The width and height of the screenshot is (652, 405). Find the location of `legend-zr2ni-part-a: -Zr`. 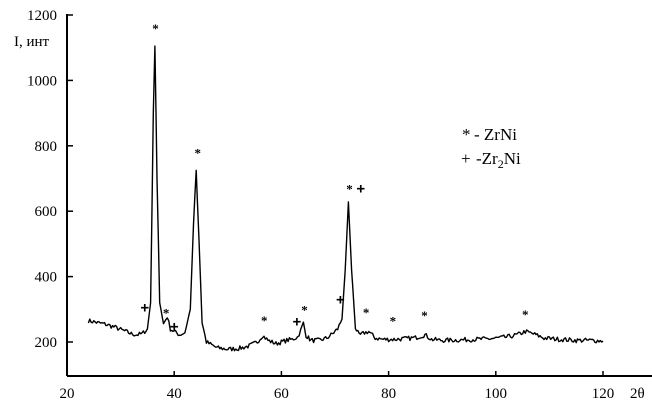

legend-zr2ni-part-a: -Zr is located at coordinates (487, 158).